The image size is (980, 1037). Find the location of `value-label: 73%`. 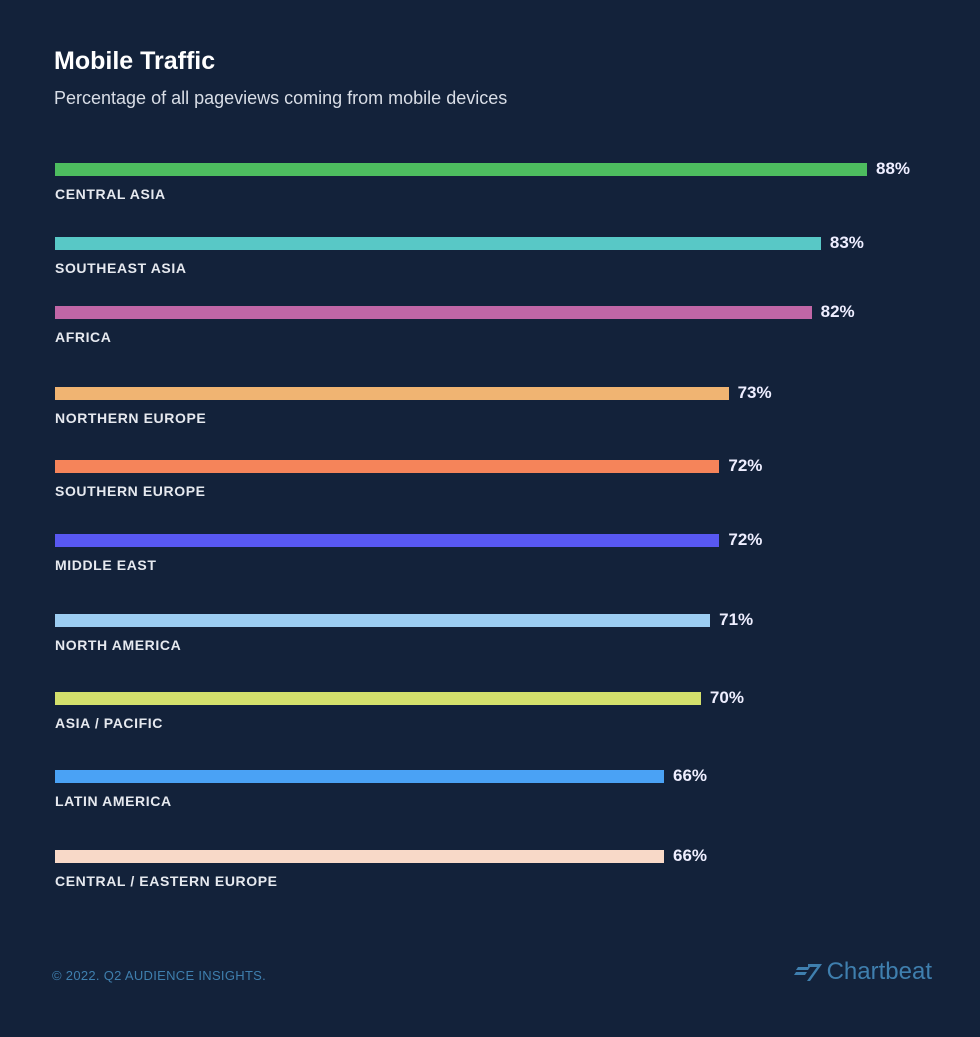

value-label: 73% is located at coordinates (754, 392).